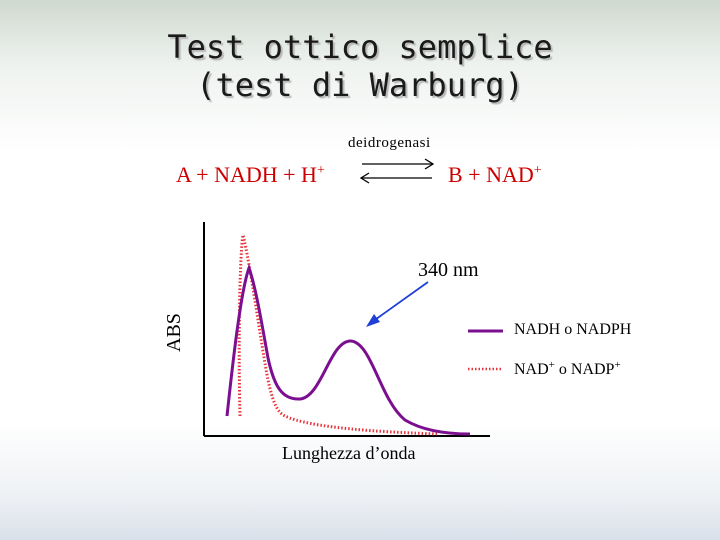 Image resolution: width=720 pixels, height=540 pixels. I want to click on x-axis-label: Lunghezza d’onda, so click(349, 453).